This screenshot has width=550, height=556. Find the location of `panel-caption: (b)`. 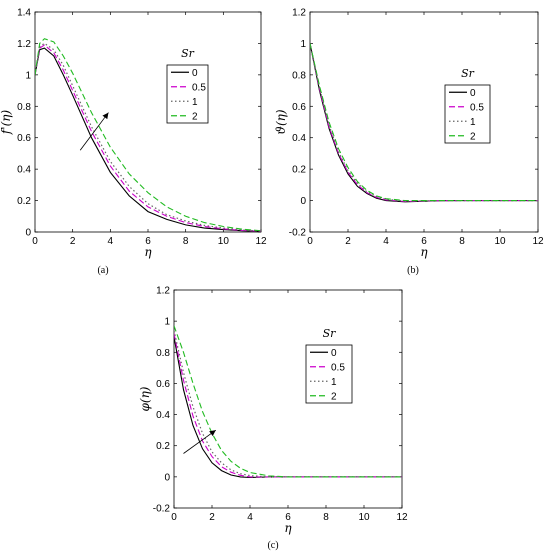

panel-caption: (b) is located at coordinates (413, 270).